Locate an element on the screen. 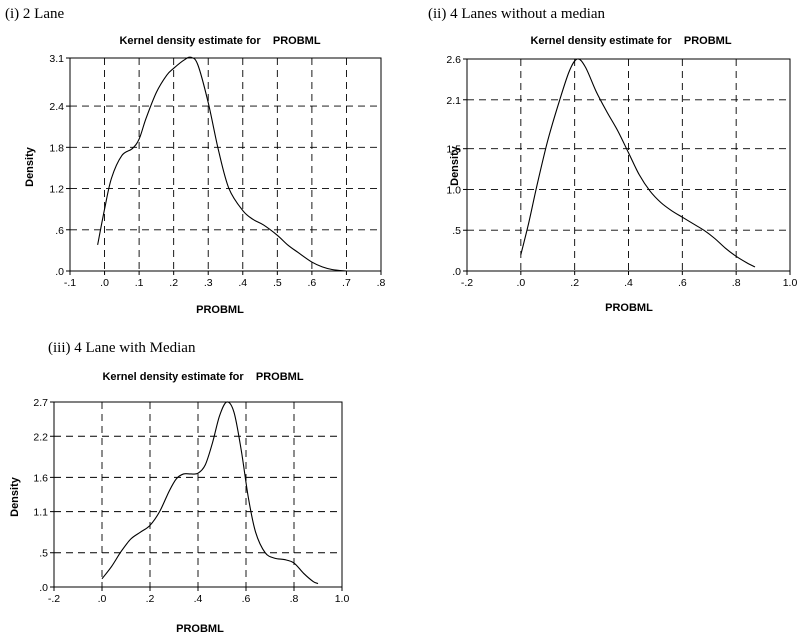 The height and width of the screenshot is (635, 797). y-tick-label: 2.4 is located at coordinates (56, 107).